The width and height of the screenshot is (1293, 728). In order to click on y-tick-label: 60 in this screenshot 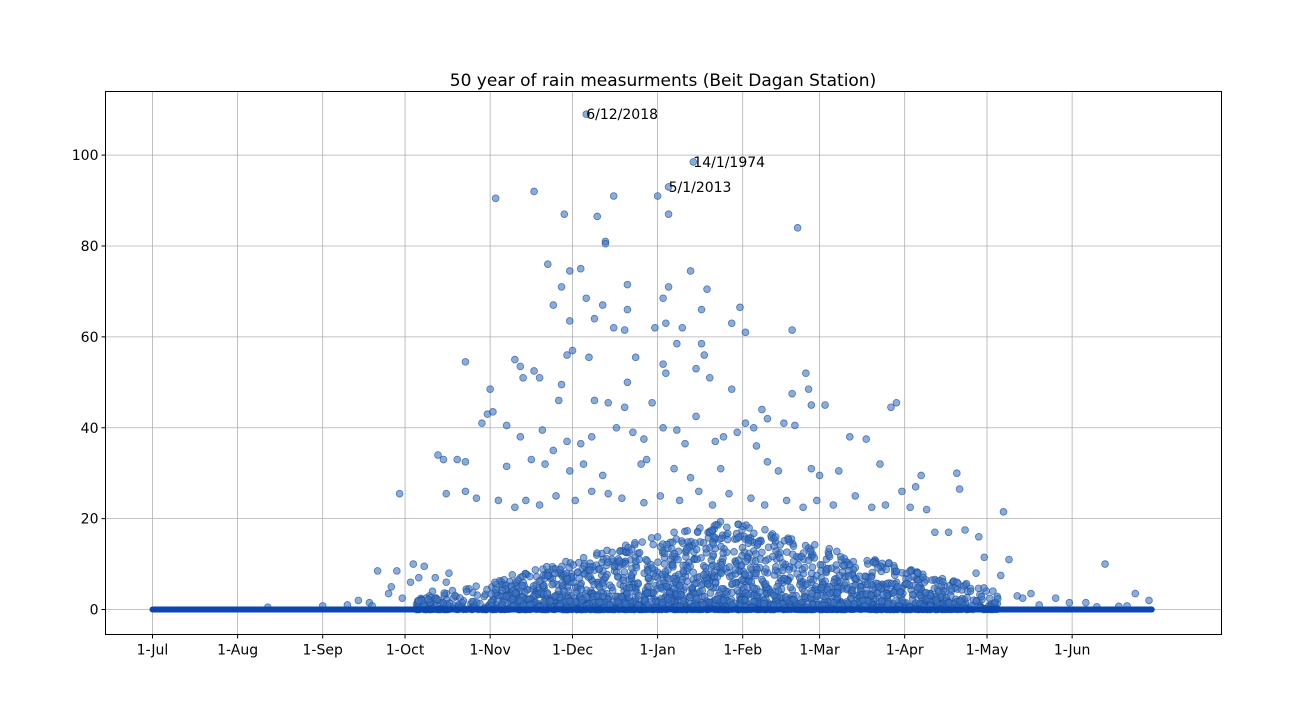, I will do `click(90, 338)`.